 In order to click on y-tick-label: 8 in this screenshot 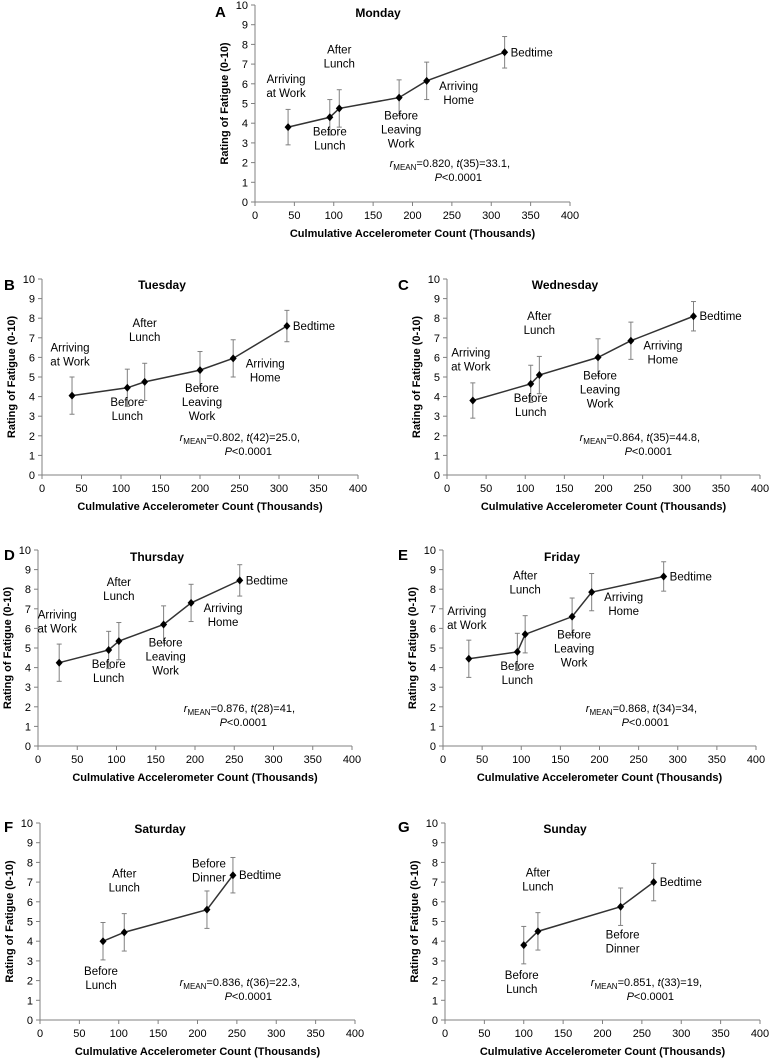, I will do `click(32, 319)`.